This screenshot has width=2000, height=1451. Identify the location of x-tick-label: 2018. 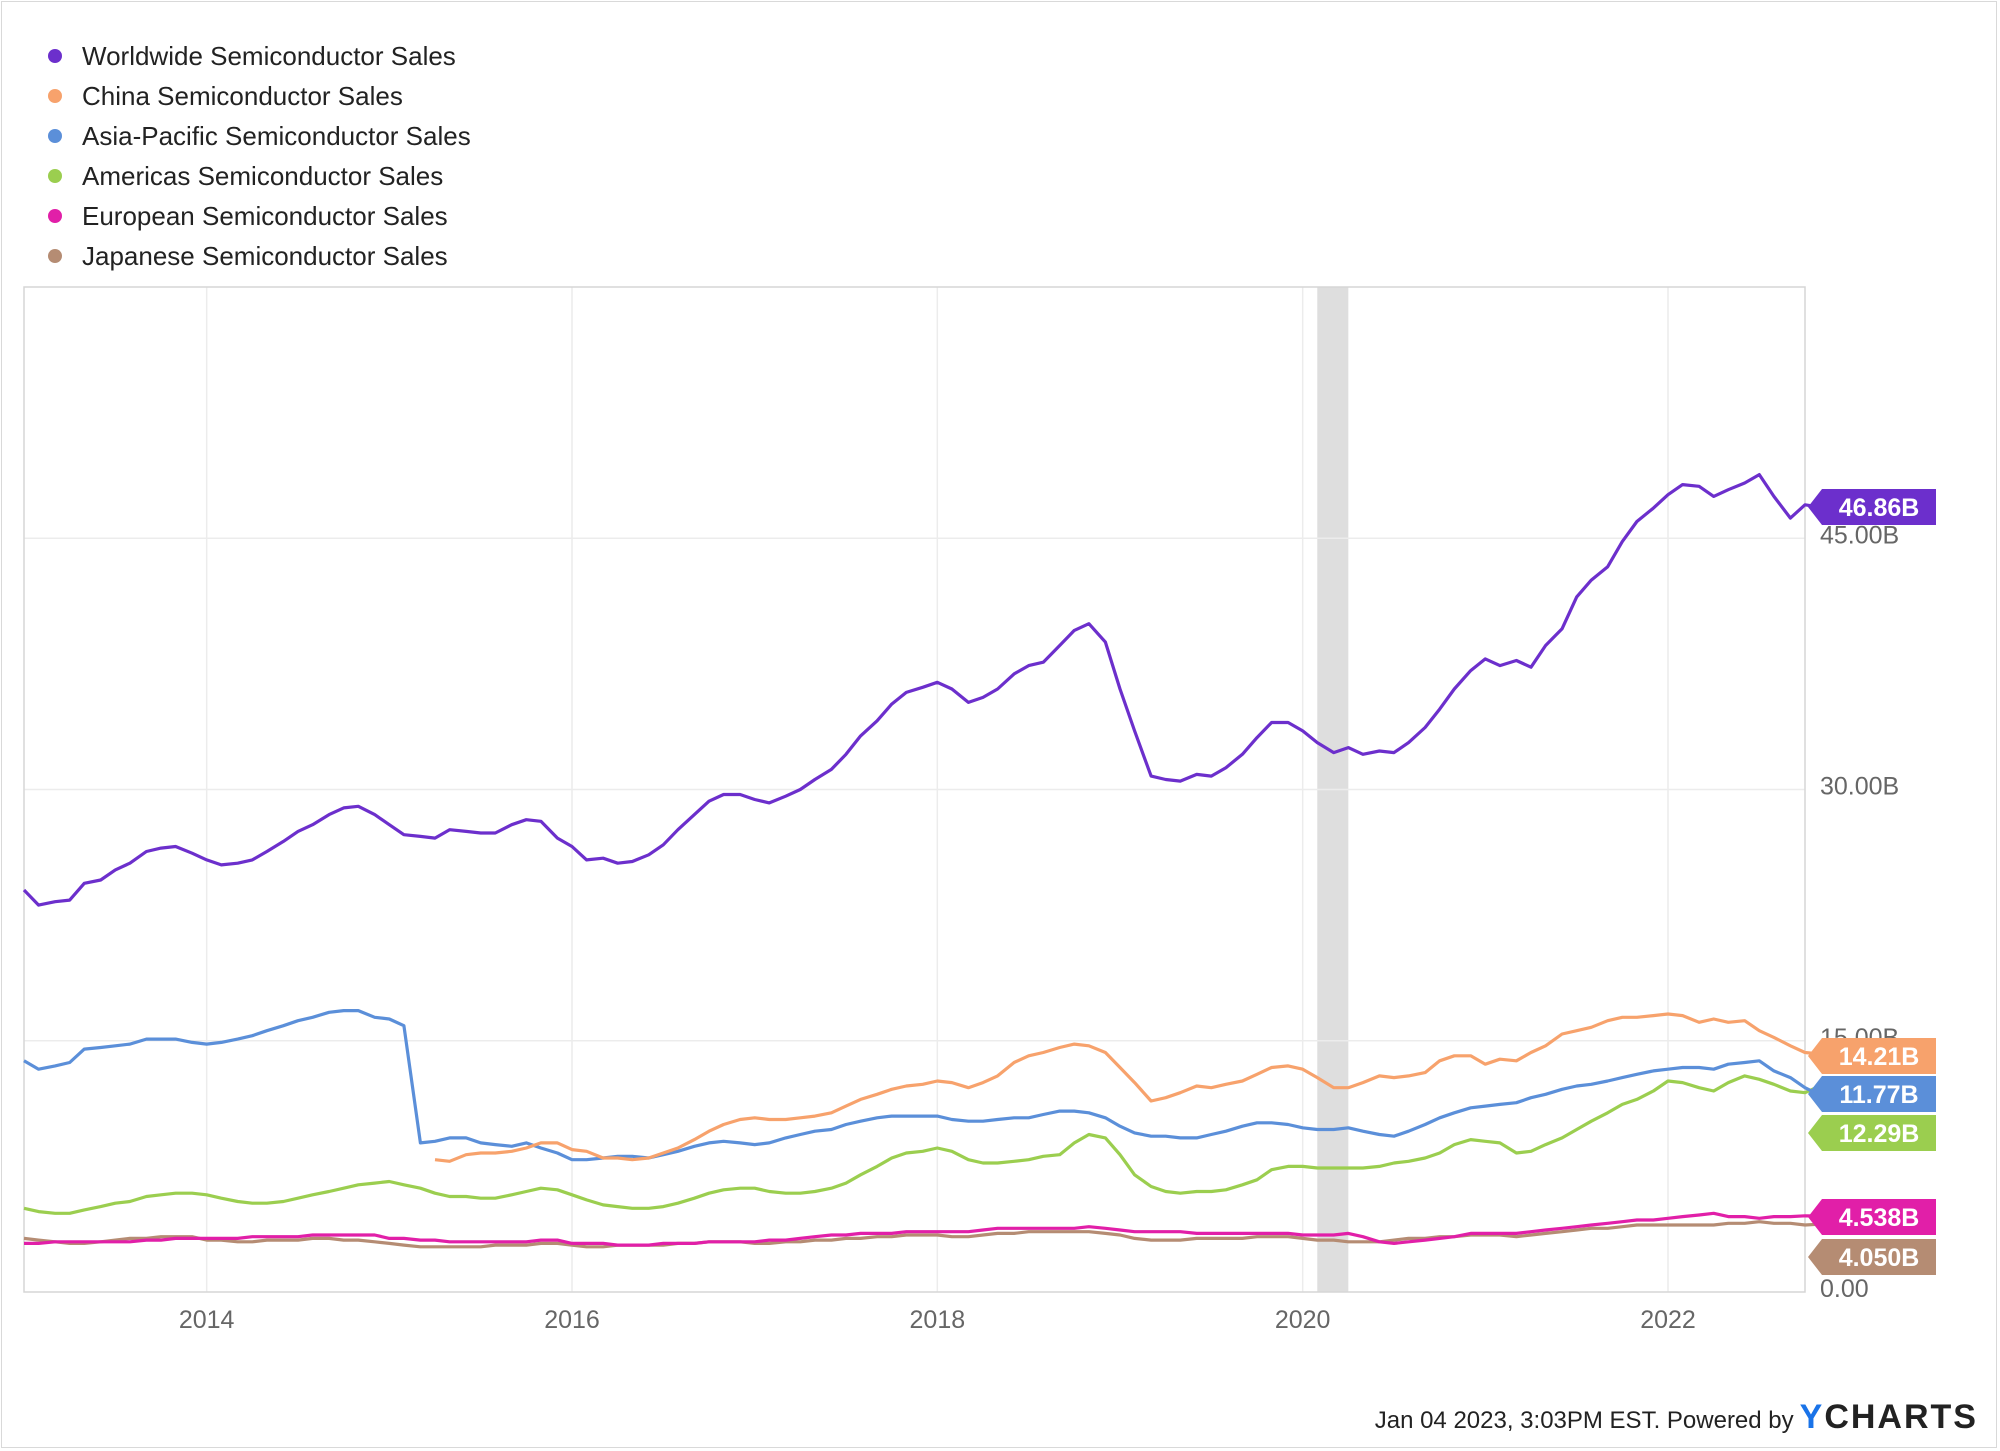
(938, 1320).